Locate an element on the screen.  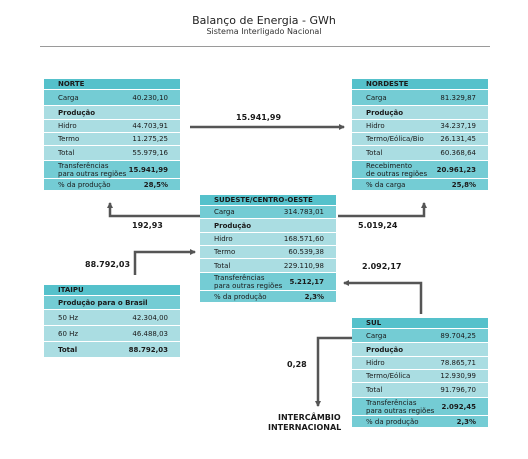
nordeste-pct-label: % da carga is located at coordinates (386, 185).